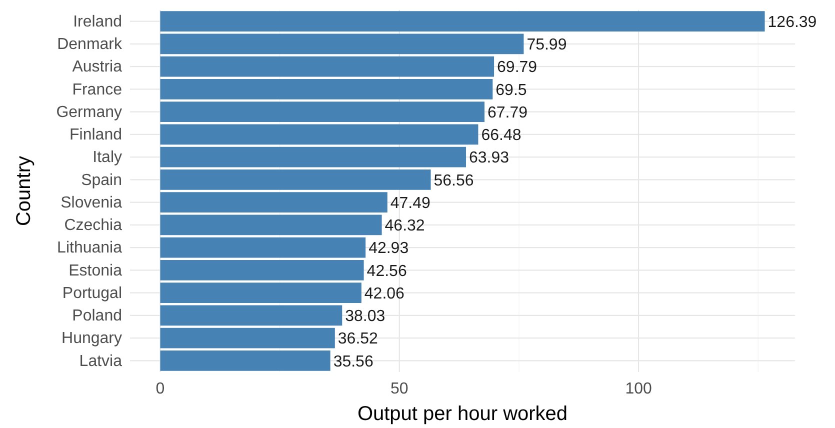 The width and height of the screenshot is (835, 428). I want to click on data-label: 67.79, so click(507, 113).